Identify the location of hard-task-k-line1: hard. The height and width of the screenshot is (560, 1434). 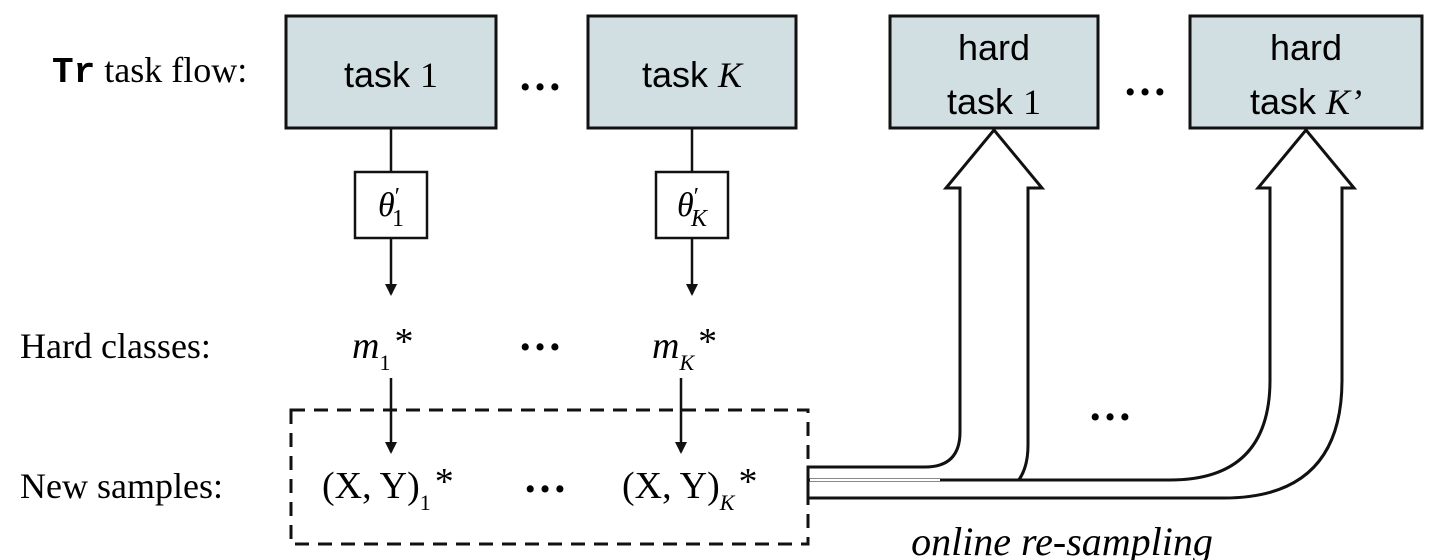
(1306, 47).